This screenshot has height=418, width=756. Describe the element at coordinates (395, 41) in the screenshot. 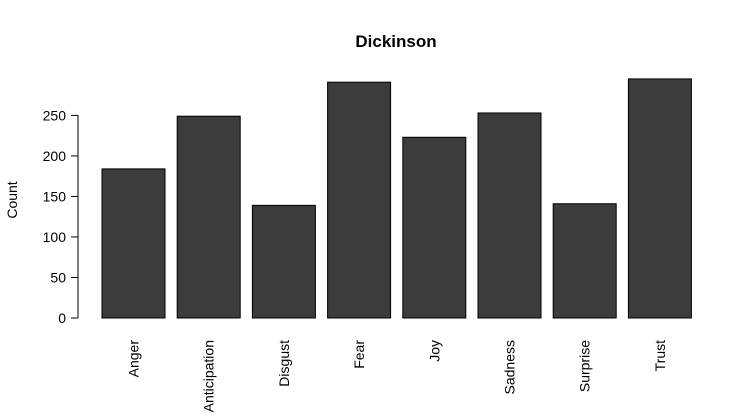

I see `chart-title: Dickinson` at that location.